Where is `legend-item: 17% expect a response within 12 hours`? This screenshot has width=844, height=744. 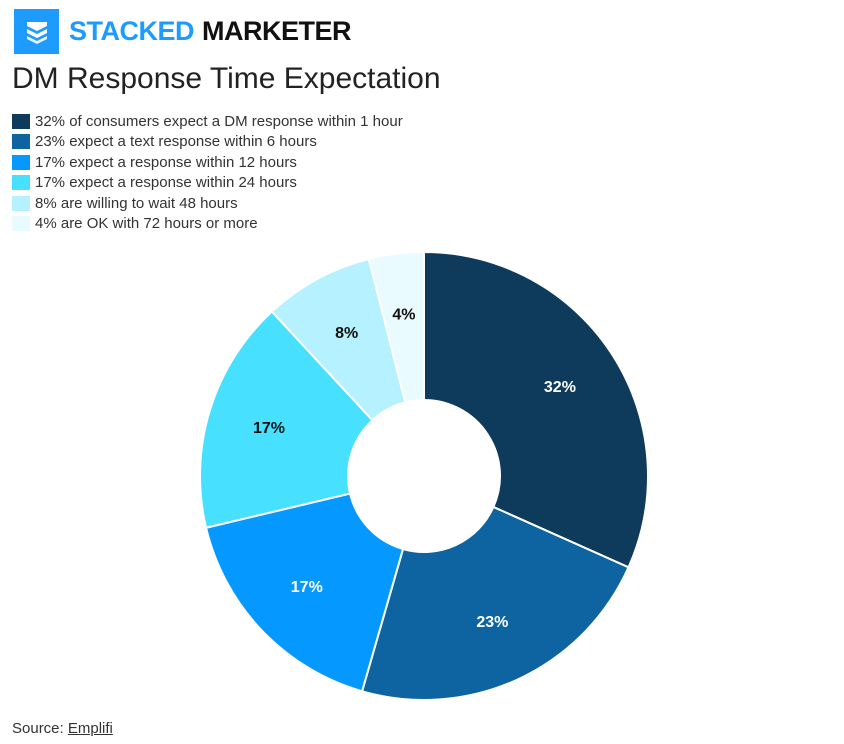 legend-item: 17% expect a response within 12 hours is located at coordinates (207, 162).